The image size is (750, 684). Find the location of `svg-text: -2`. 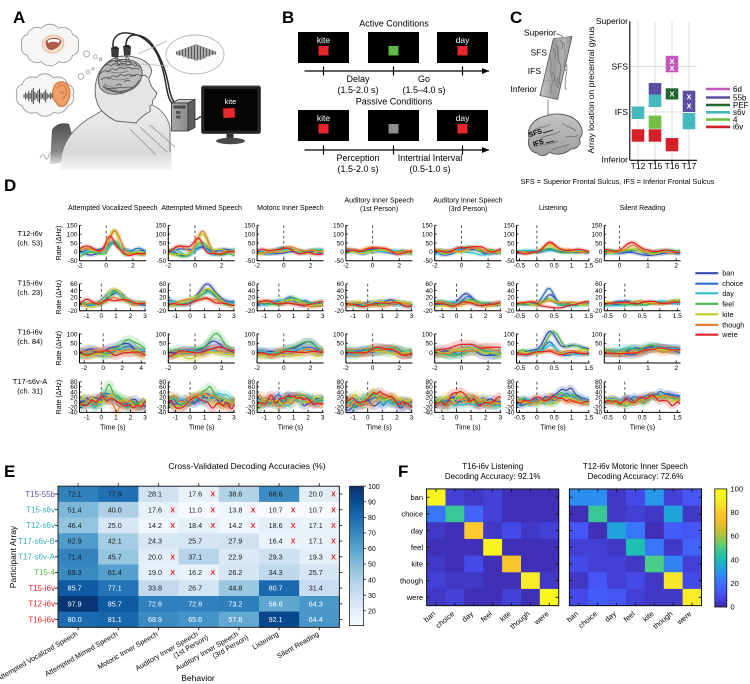

svg-text: -2 is located at coordinates (346, 368).